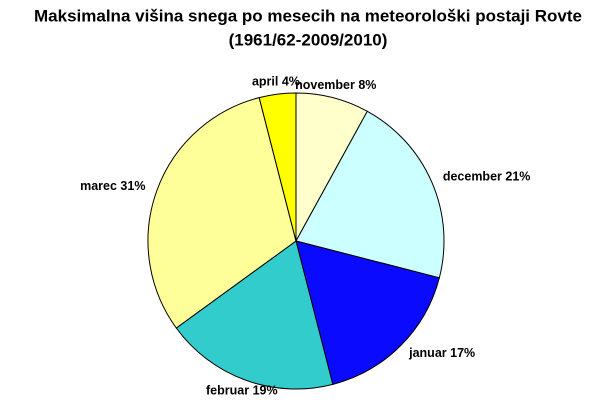 Image resolution: width=616 pixels, height=417 pixels. I want to click on slice-value-label: 17%, so click(462, 353).